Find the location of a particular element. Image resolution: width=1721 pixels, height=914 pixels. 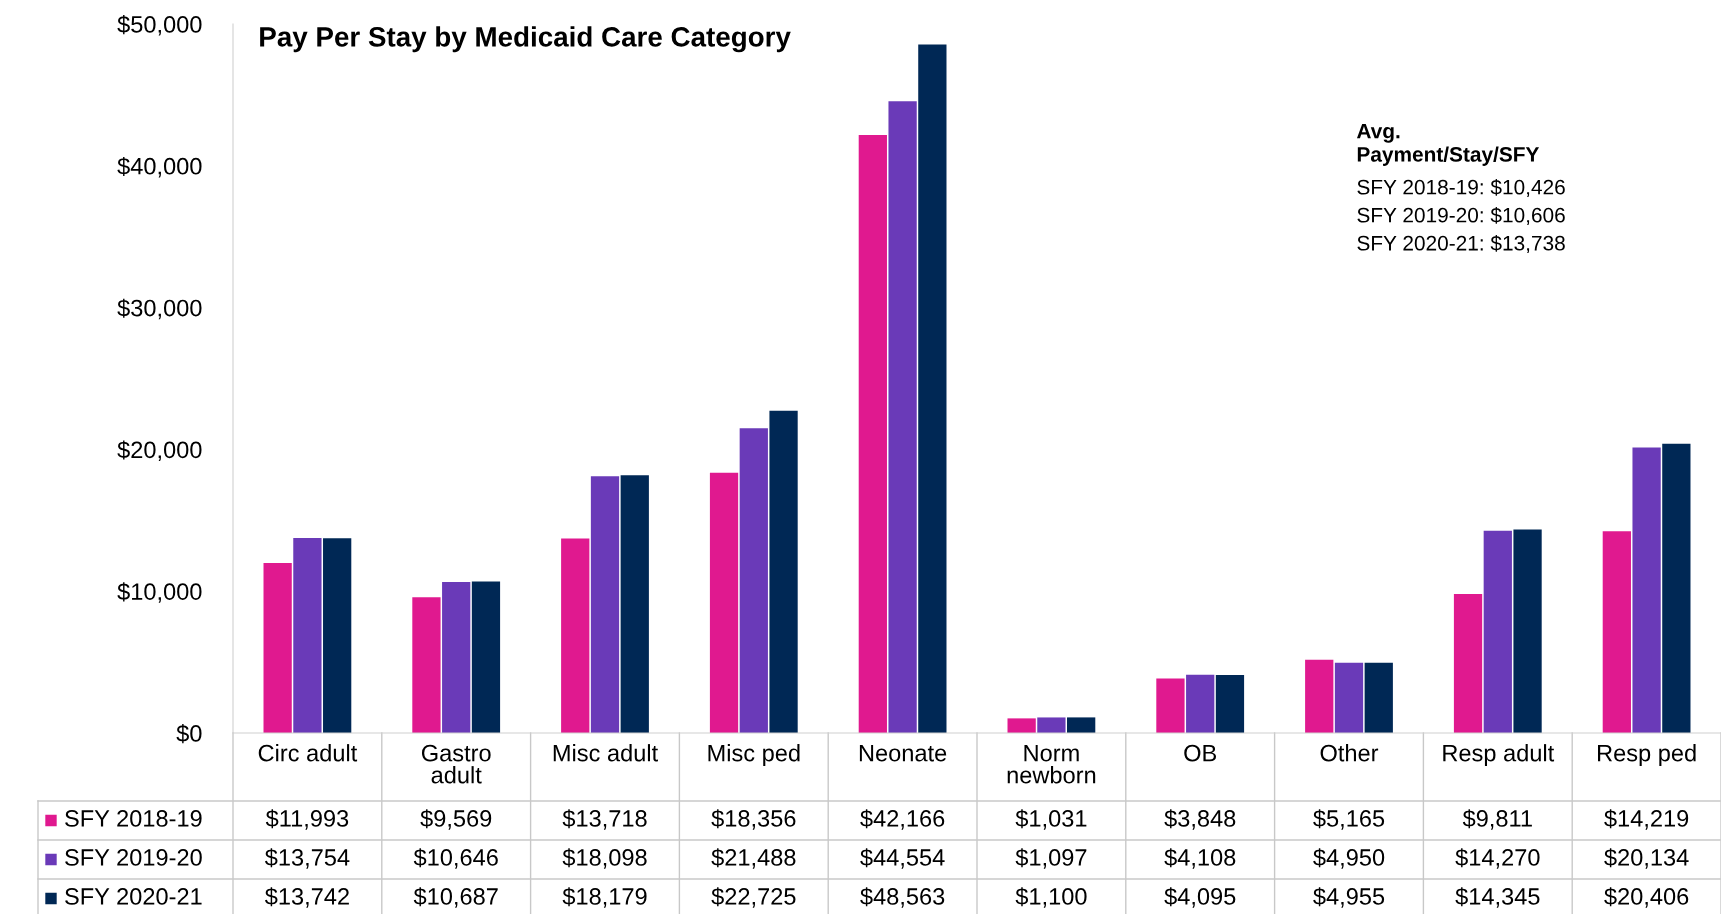

data-label: $1,031 is located at coordinates (1051, 819).